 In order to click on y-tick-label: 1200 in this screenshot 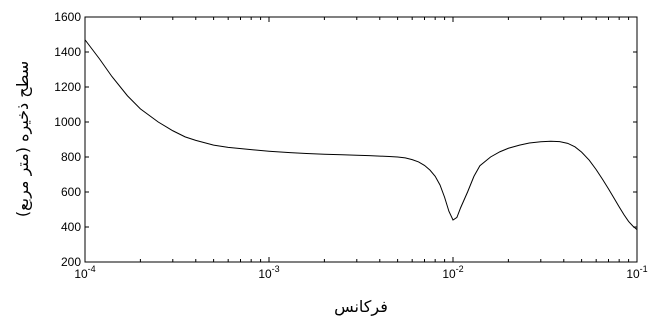, I will do `click(67, 87)`.